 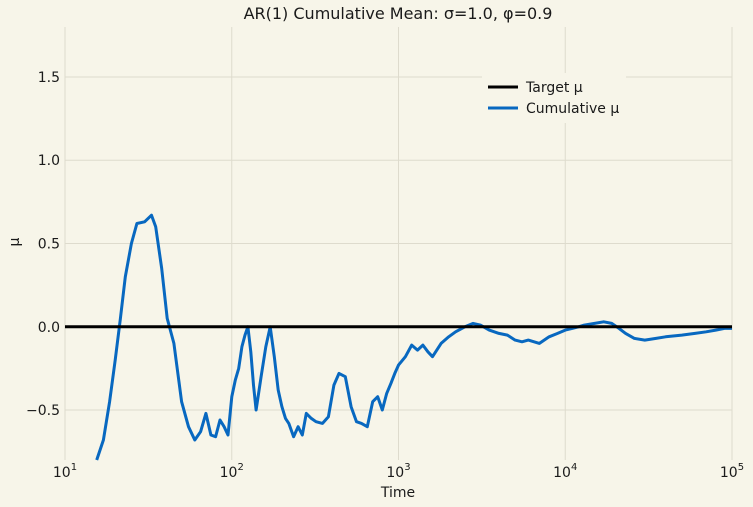 I want to click on x-tick-label: 10², so click(x=232, y=471).